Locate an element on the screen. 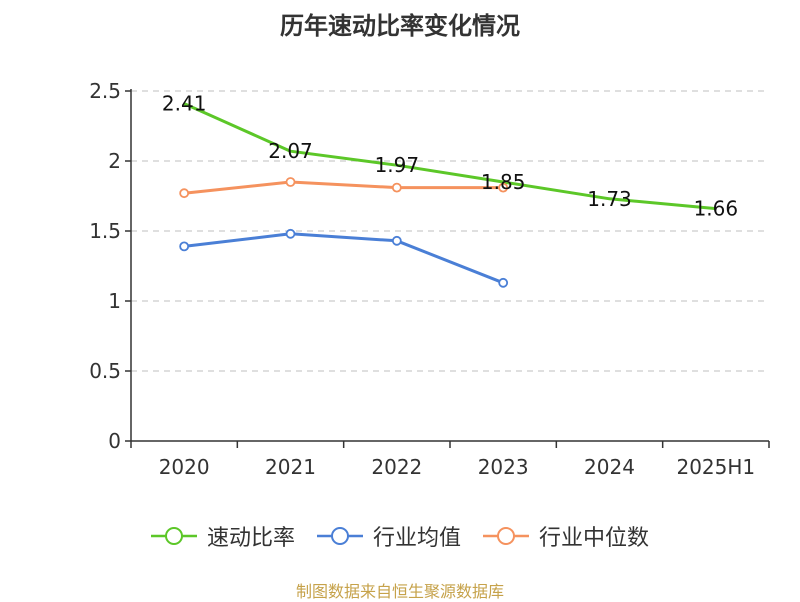  x-tick-label: 2024 is located at coordinates (609, 467).